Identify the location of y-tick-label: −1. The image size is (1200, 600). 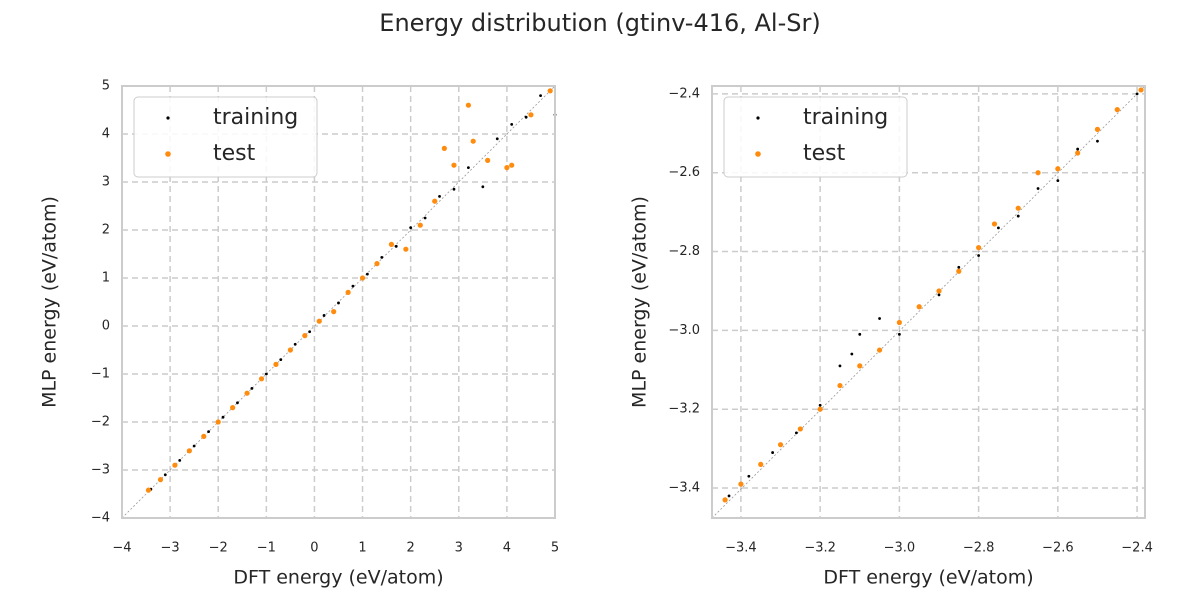
(100, 374).